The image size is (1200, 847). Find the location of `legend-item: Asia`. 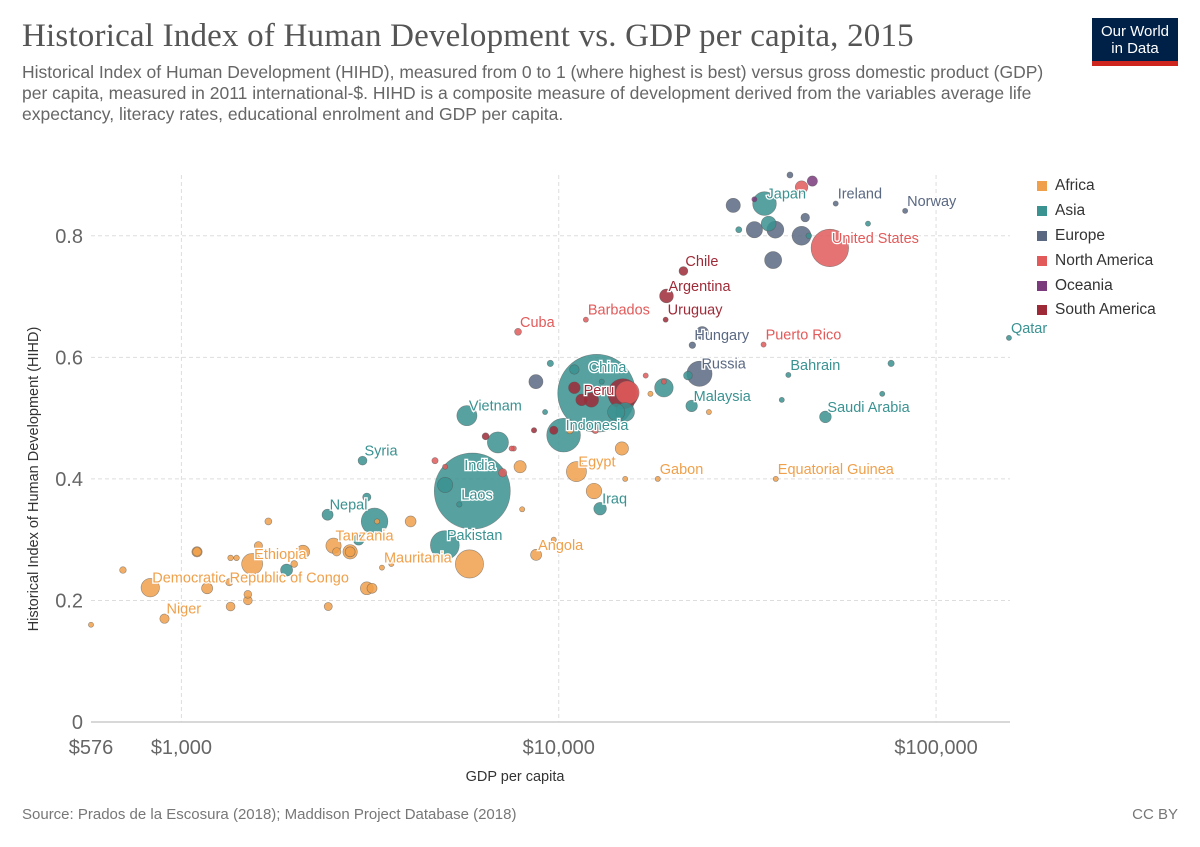

legend-item: Asia is located at coordinates (1096, 211).